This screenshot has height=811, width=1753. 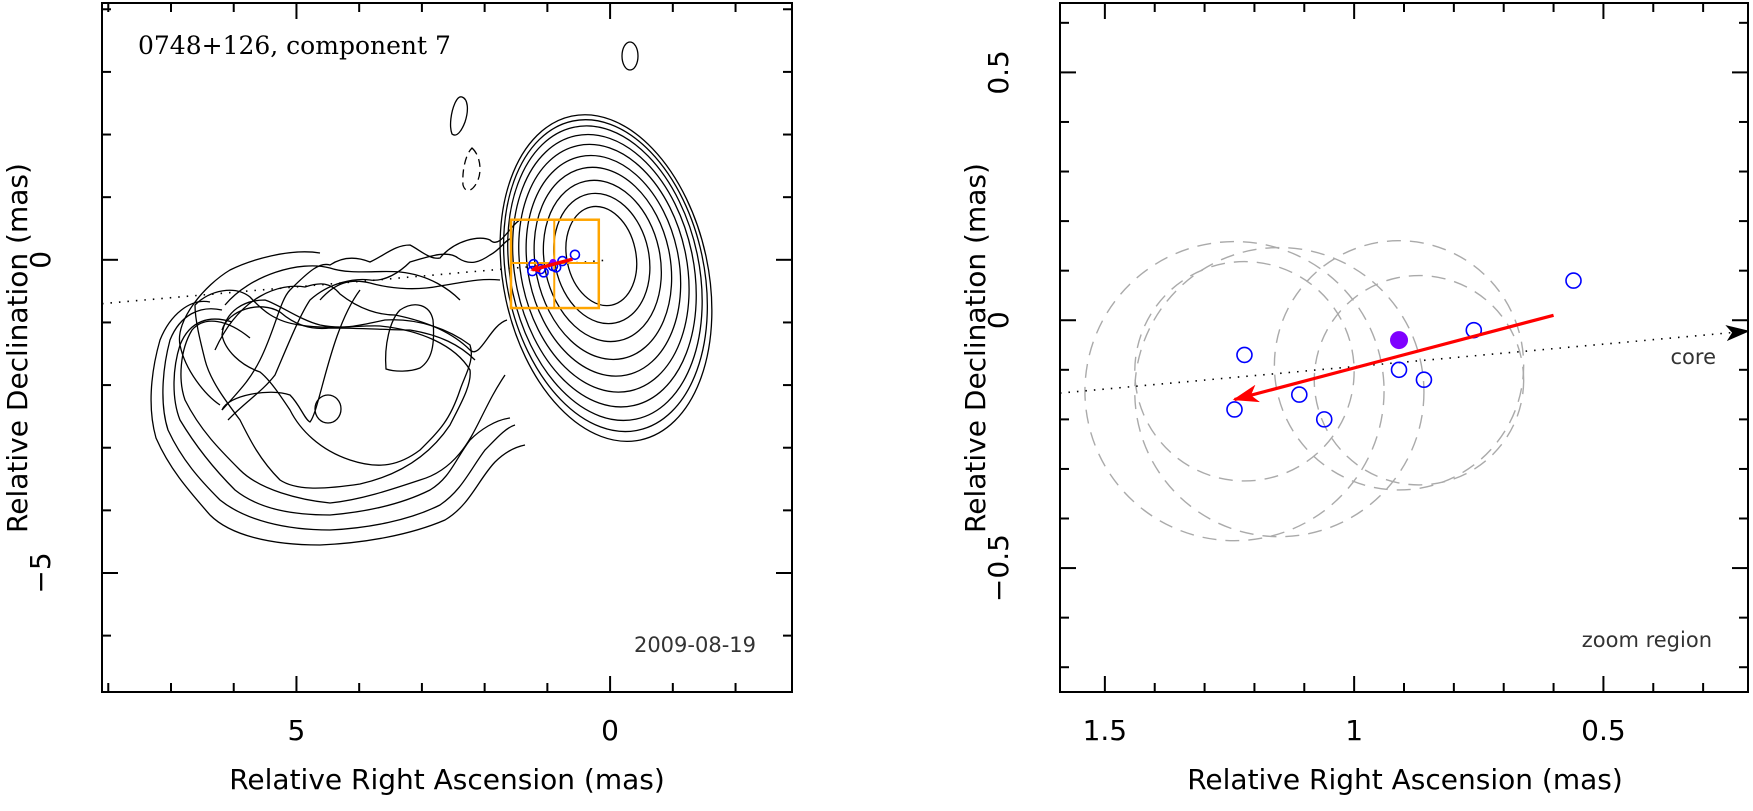 I want to click on jet-contour-knot, so click(x=328, y=409).